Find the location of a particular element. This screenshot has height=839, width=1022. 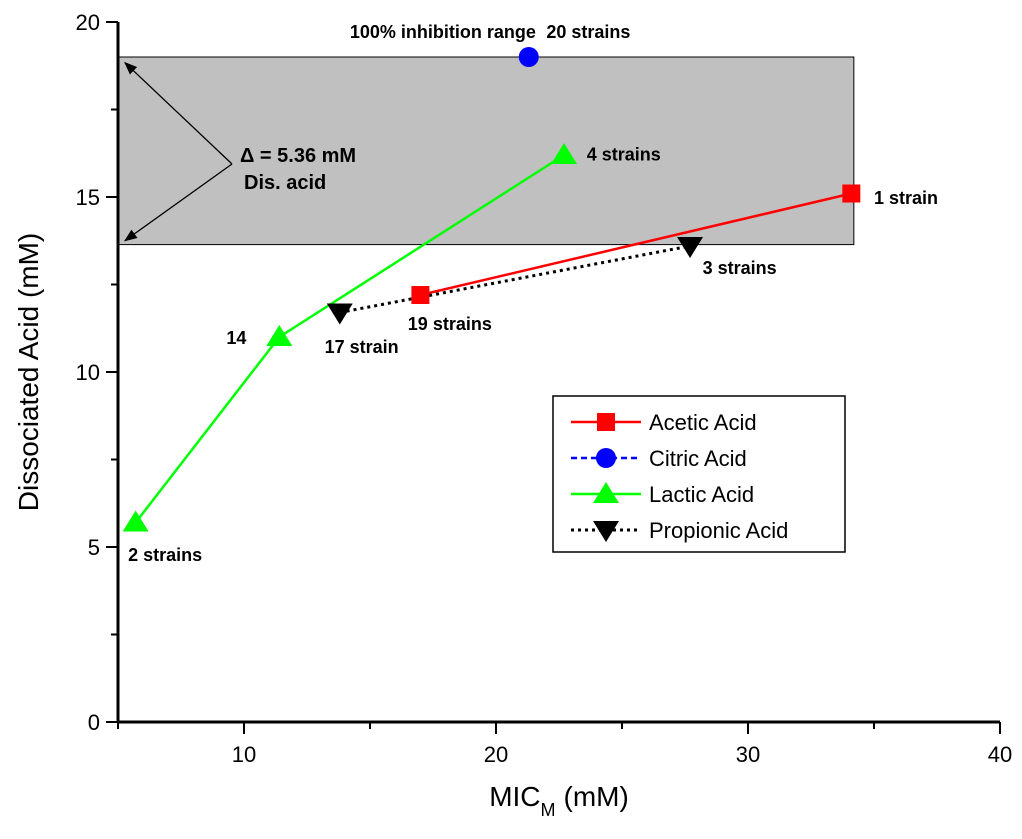

point-annotation: 1 strain is located at coordinates (906, 198).